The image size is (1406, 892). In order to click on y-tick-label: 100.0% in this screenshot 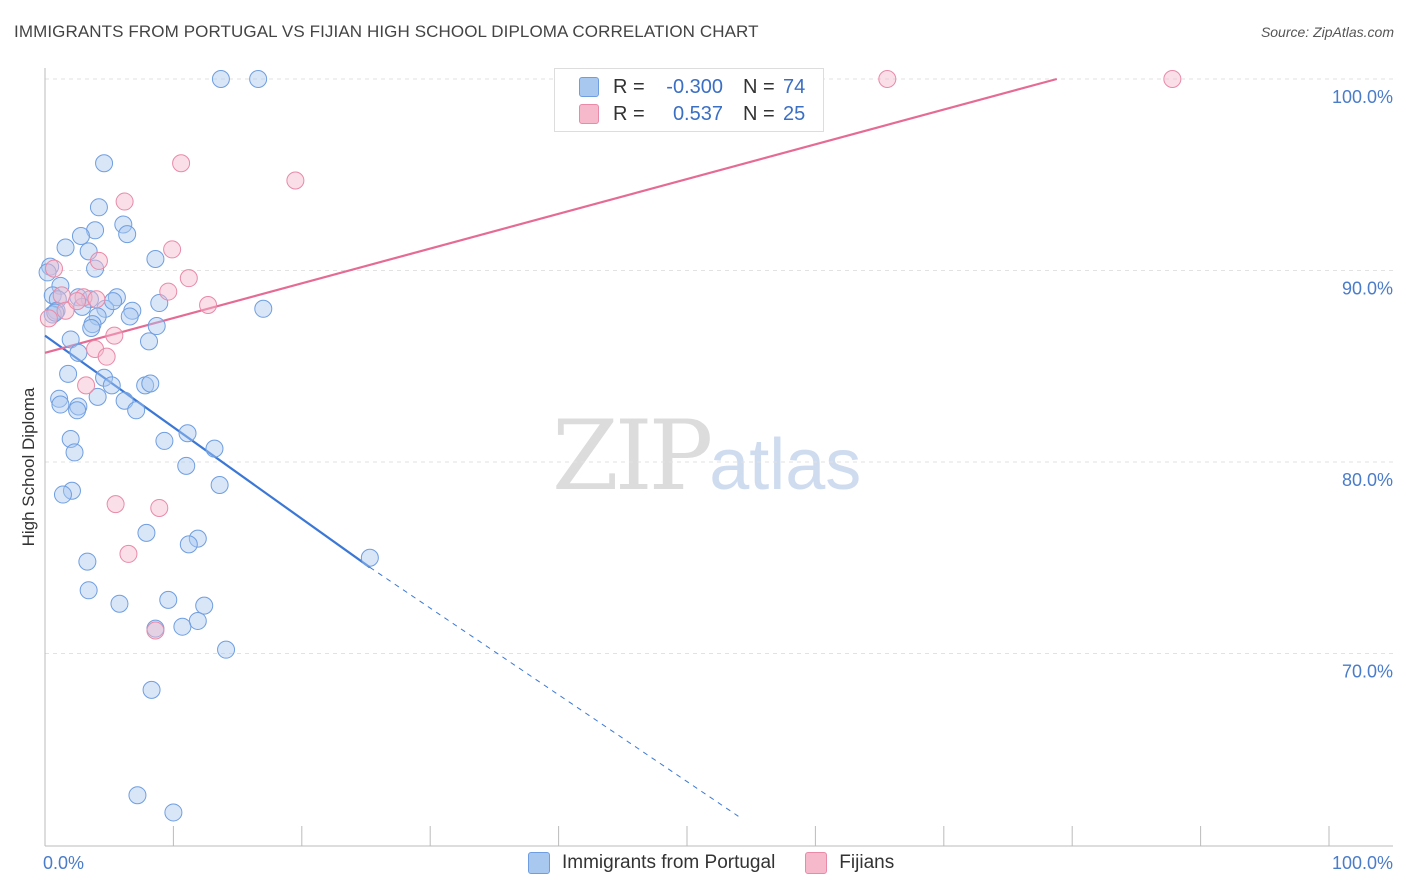, I will do `click(1362, 97)`.